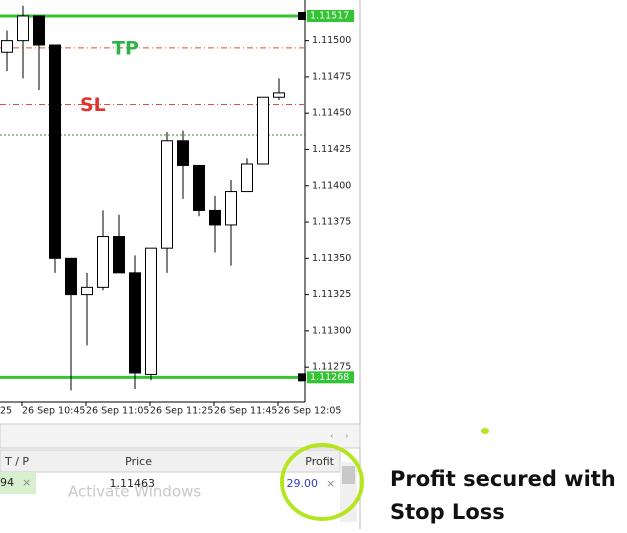 This screenshot has height=533, width=627. I want to click on y-tick-label: 1.11350, so click(331, 258).